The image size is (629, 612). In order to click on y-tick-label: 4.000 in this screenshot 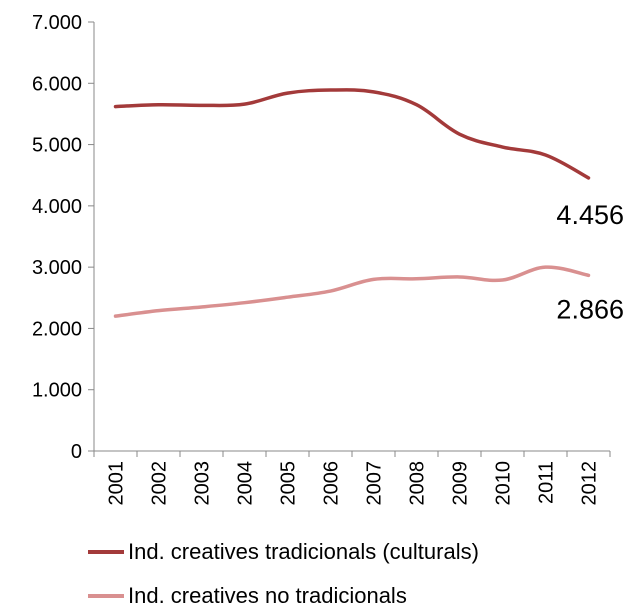, I will do `click(57, 207)`.